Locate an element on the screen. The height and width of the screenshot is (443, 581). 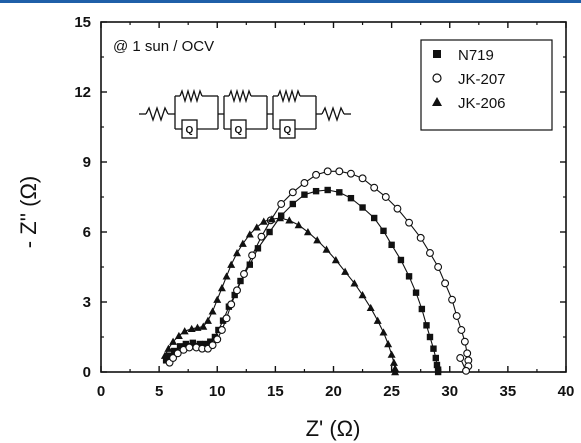
x-axis-title: Z' (Ω) is located at coordinates (333, 428).